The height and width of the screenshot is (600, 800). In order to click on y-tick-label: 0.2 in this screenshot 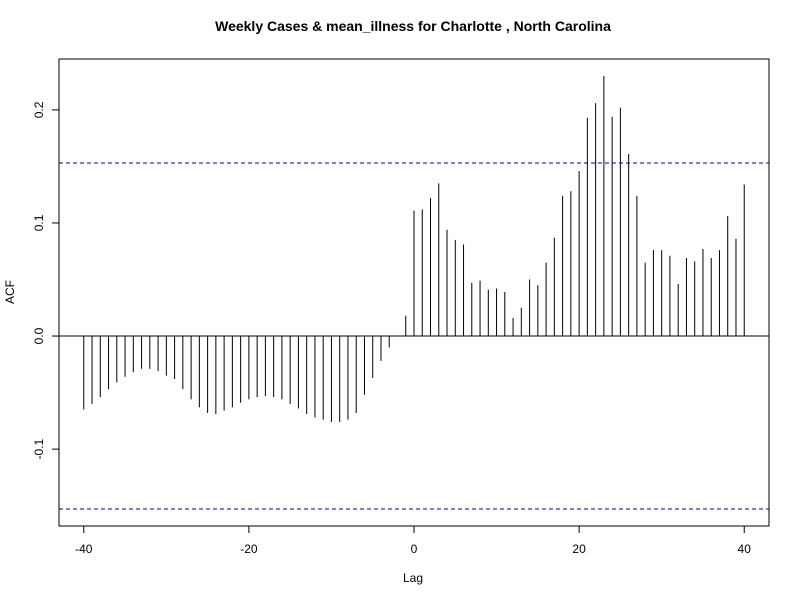, I will do `click(39, 109)`.